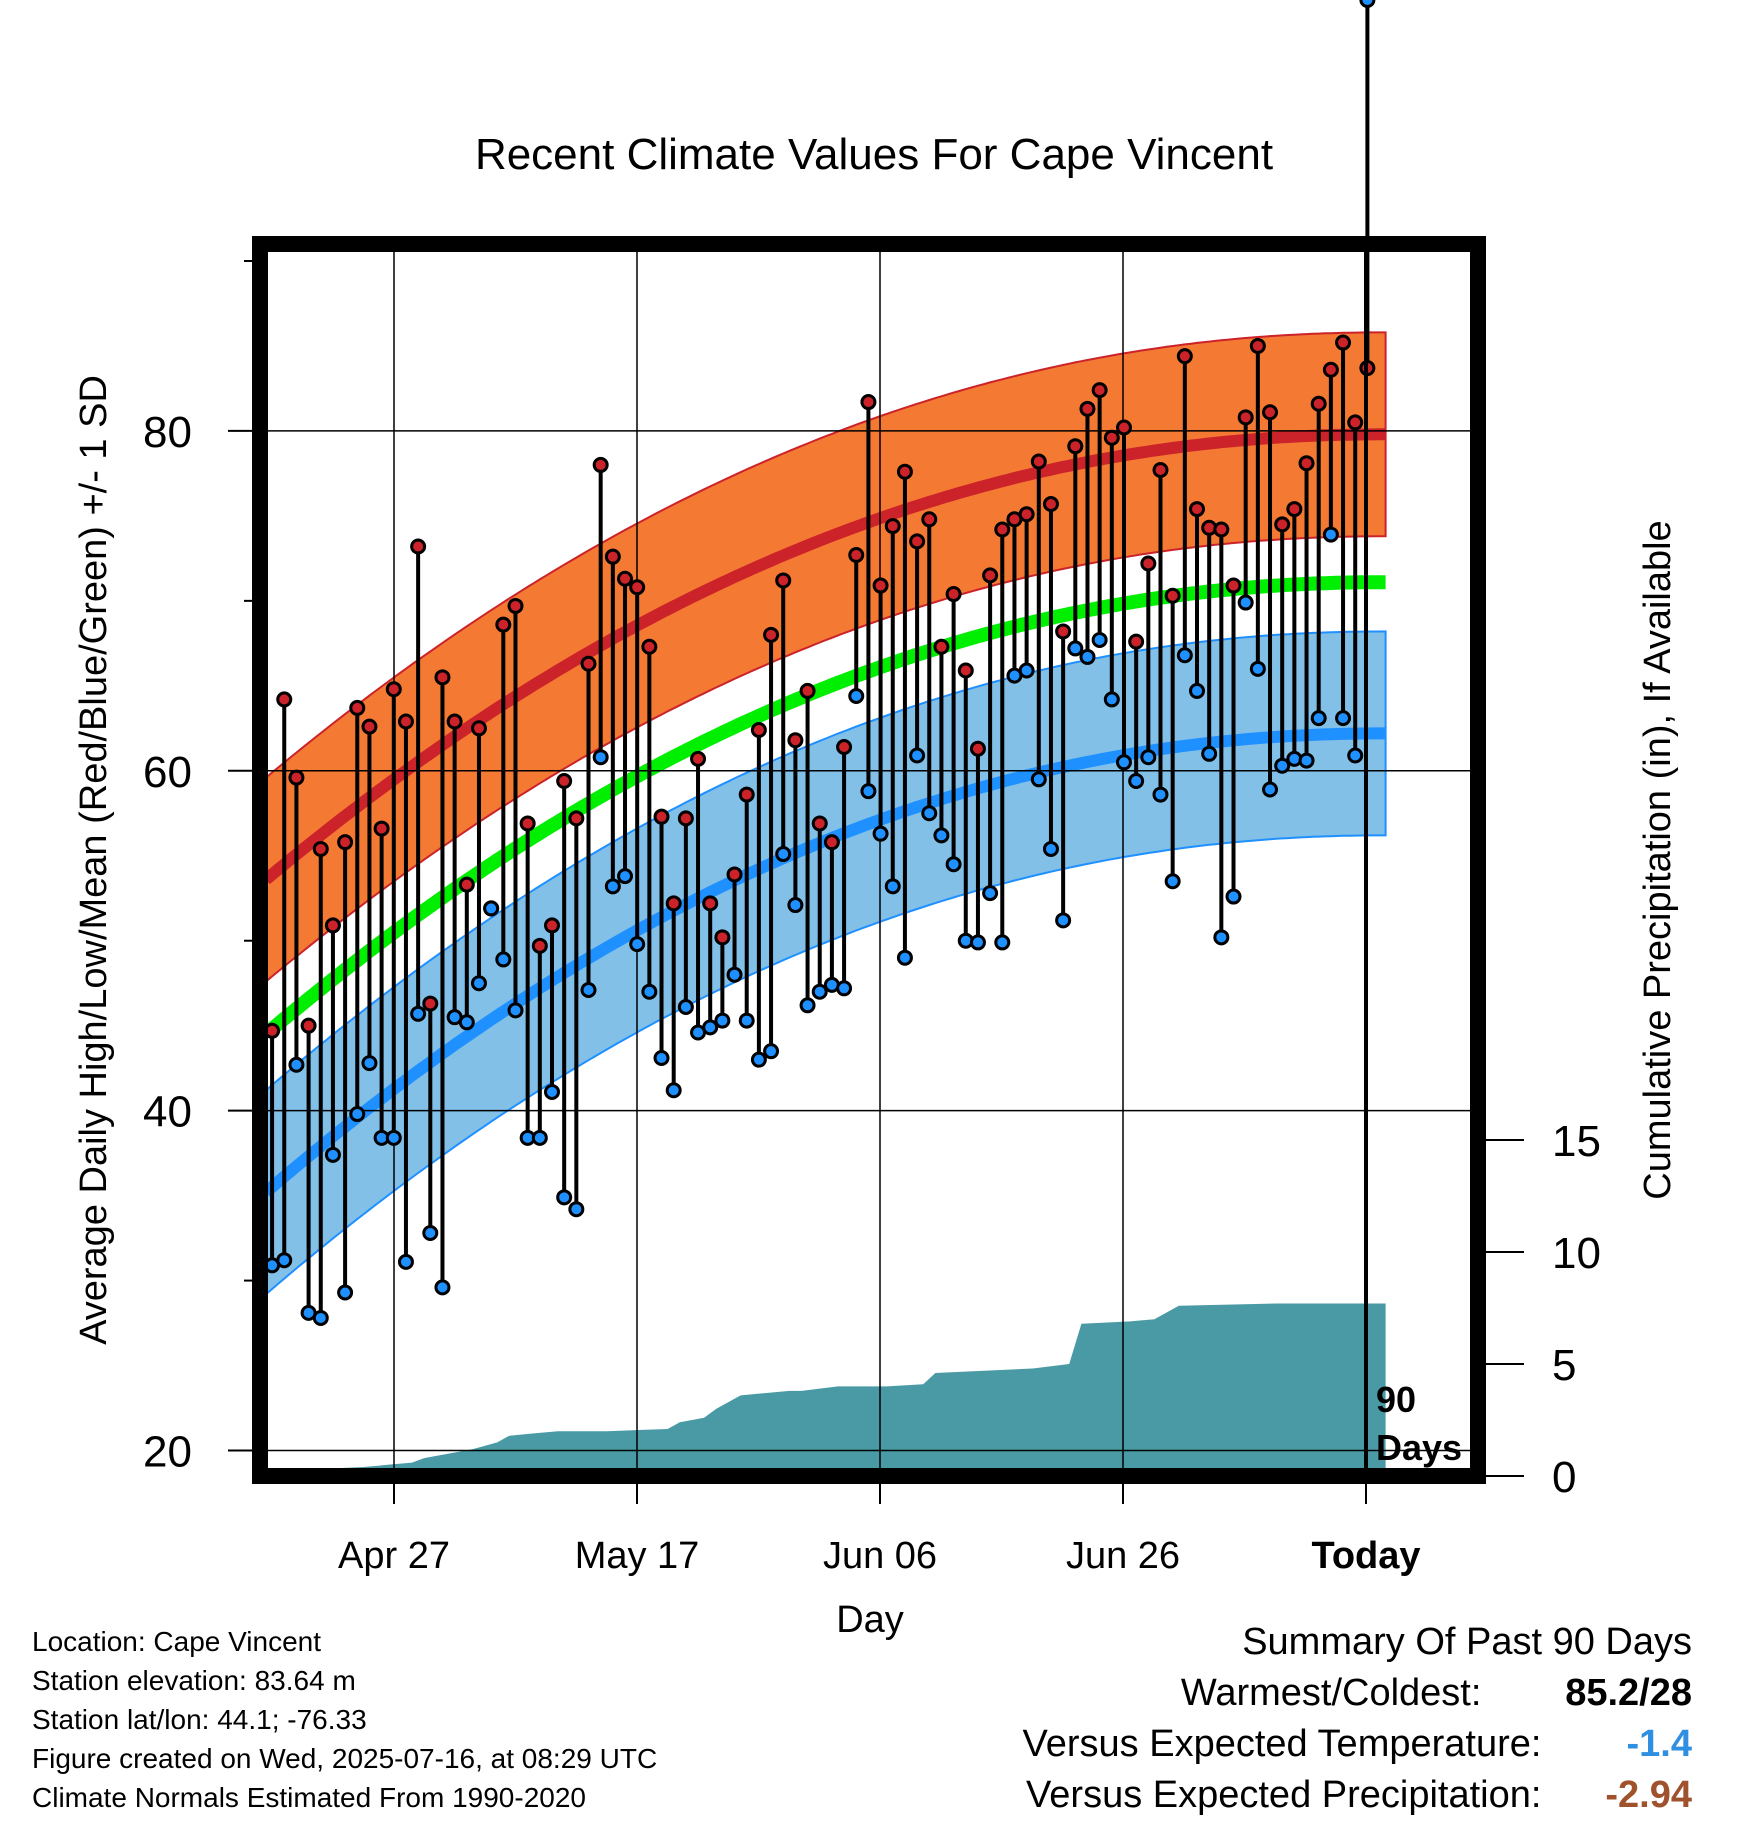 The image size is (1748, 1828). Describe the element at coordinates (1331, 1693) in the screenshot. I see `warm-cold-label: Warmest/Coldest:` at that location.